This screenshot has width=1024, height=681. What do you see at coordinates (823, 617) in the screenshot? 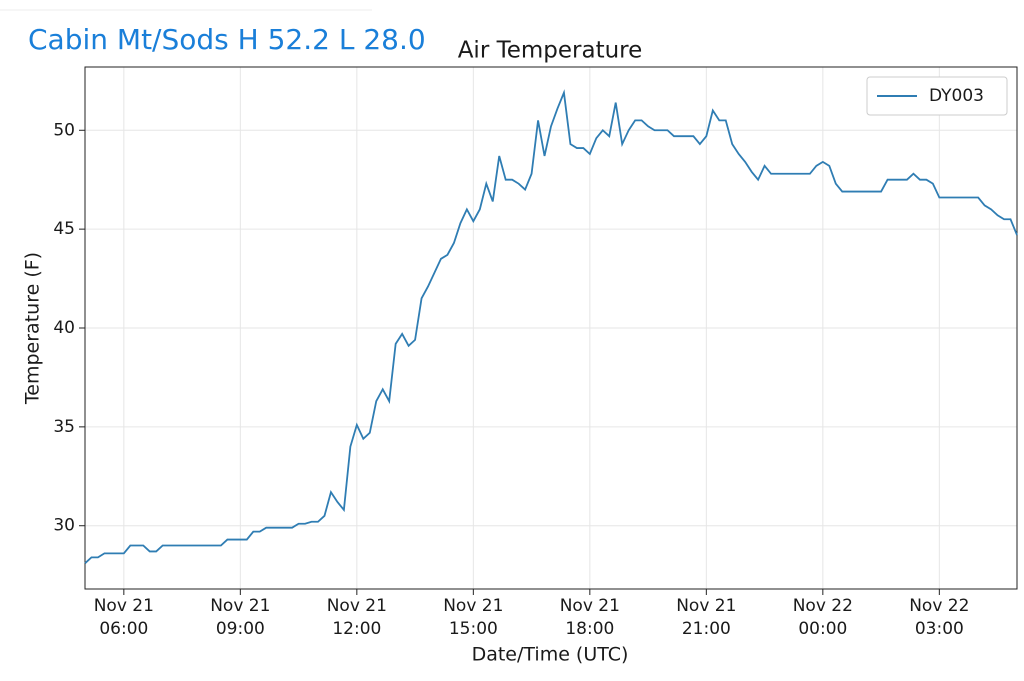
I see `x-tick-label: Nov 22 00:00` at bounding box center [823, 617].